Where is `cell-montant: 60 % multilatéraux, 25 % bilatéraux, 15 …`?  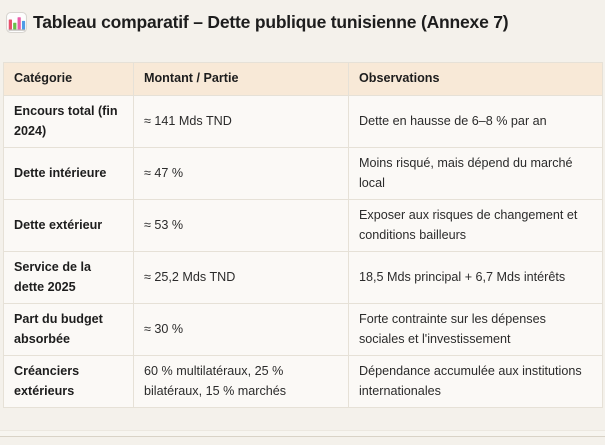
cell-montant: 60 % multilatéraux, 25 % bilatéraux, 15 … is located at coordinates (241, 381).